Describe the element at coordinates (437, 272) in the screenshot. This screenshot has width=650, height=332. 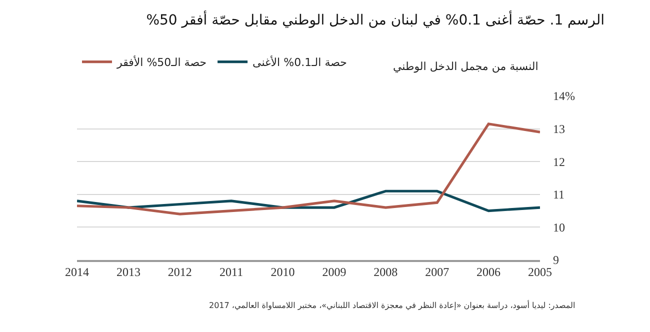
I see `x-tick-label: 2007` at that location.